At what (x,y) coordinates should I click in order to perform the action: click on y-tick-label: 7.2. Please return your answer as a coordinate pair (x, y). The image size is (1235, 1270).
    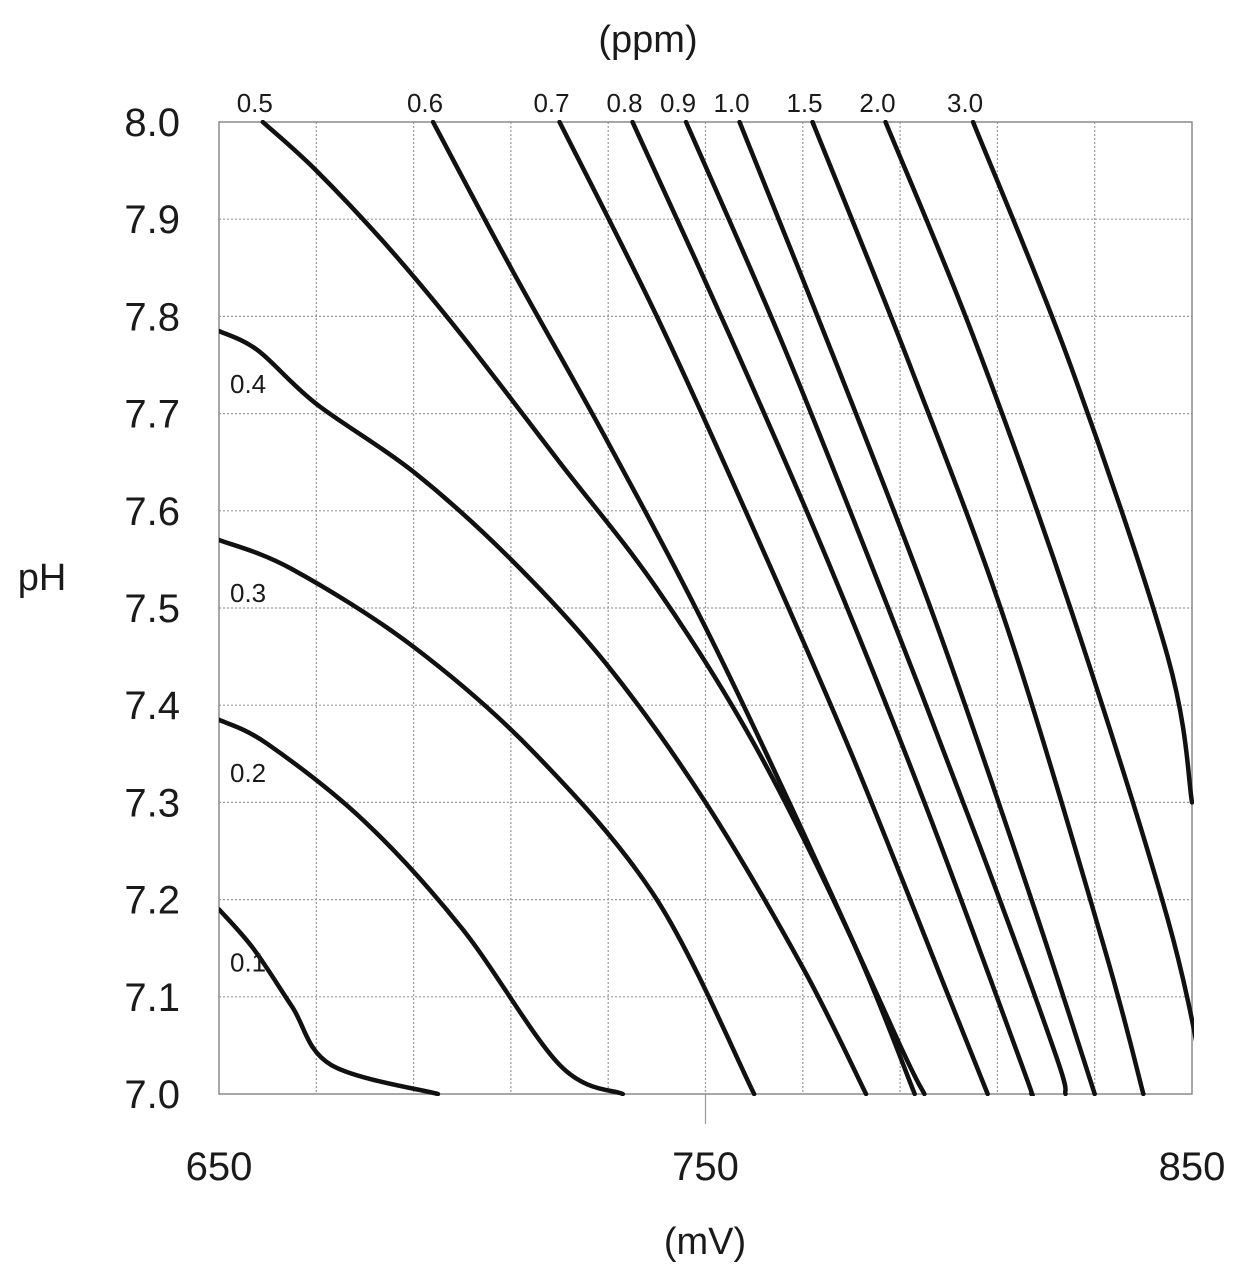
    Looking at the image, I should click on (152, 901).